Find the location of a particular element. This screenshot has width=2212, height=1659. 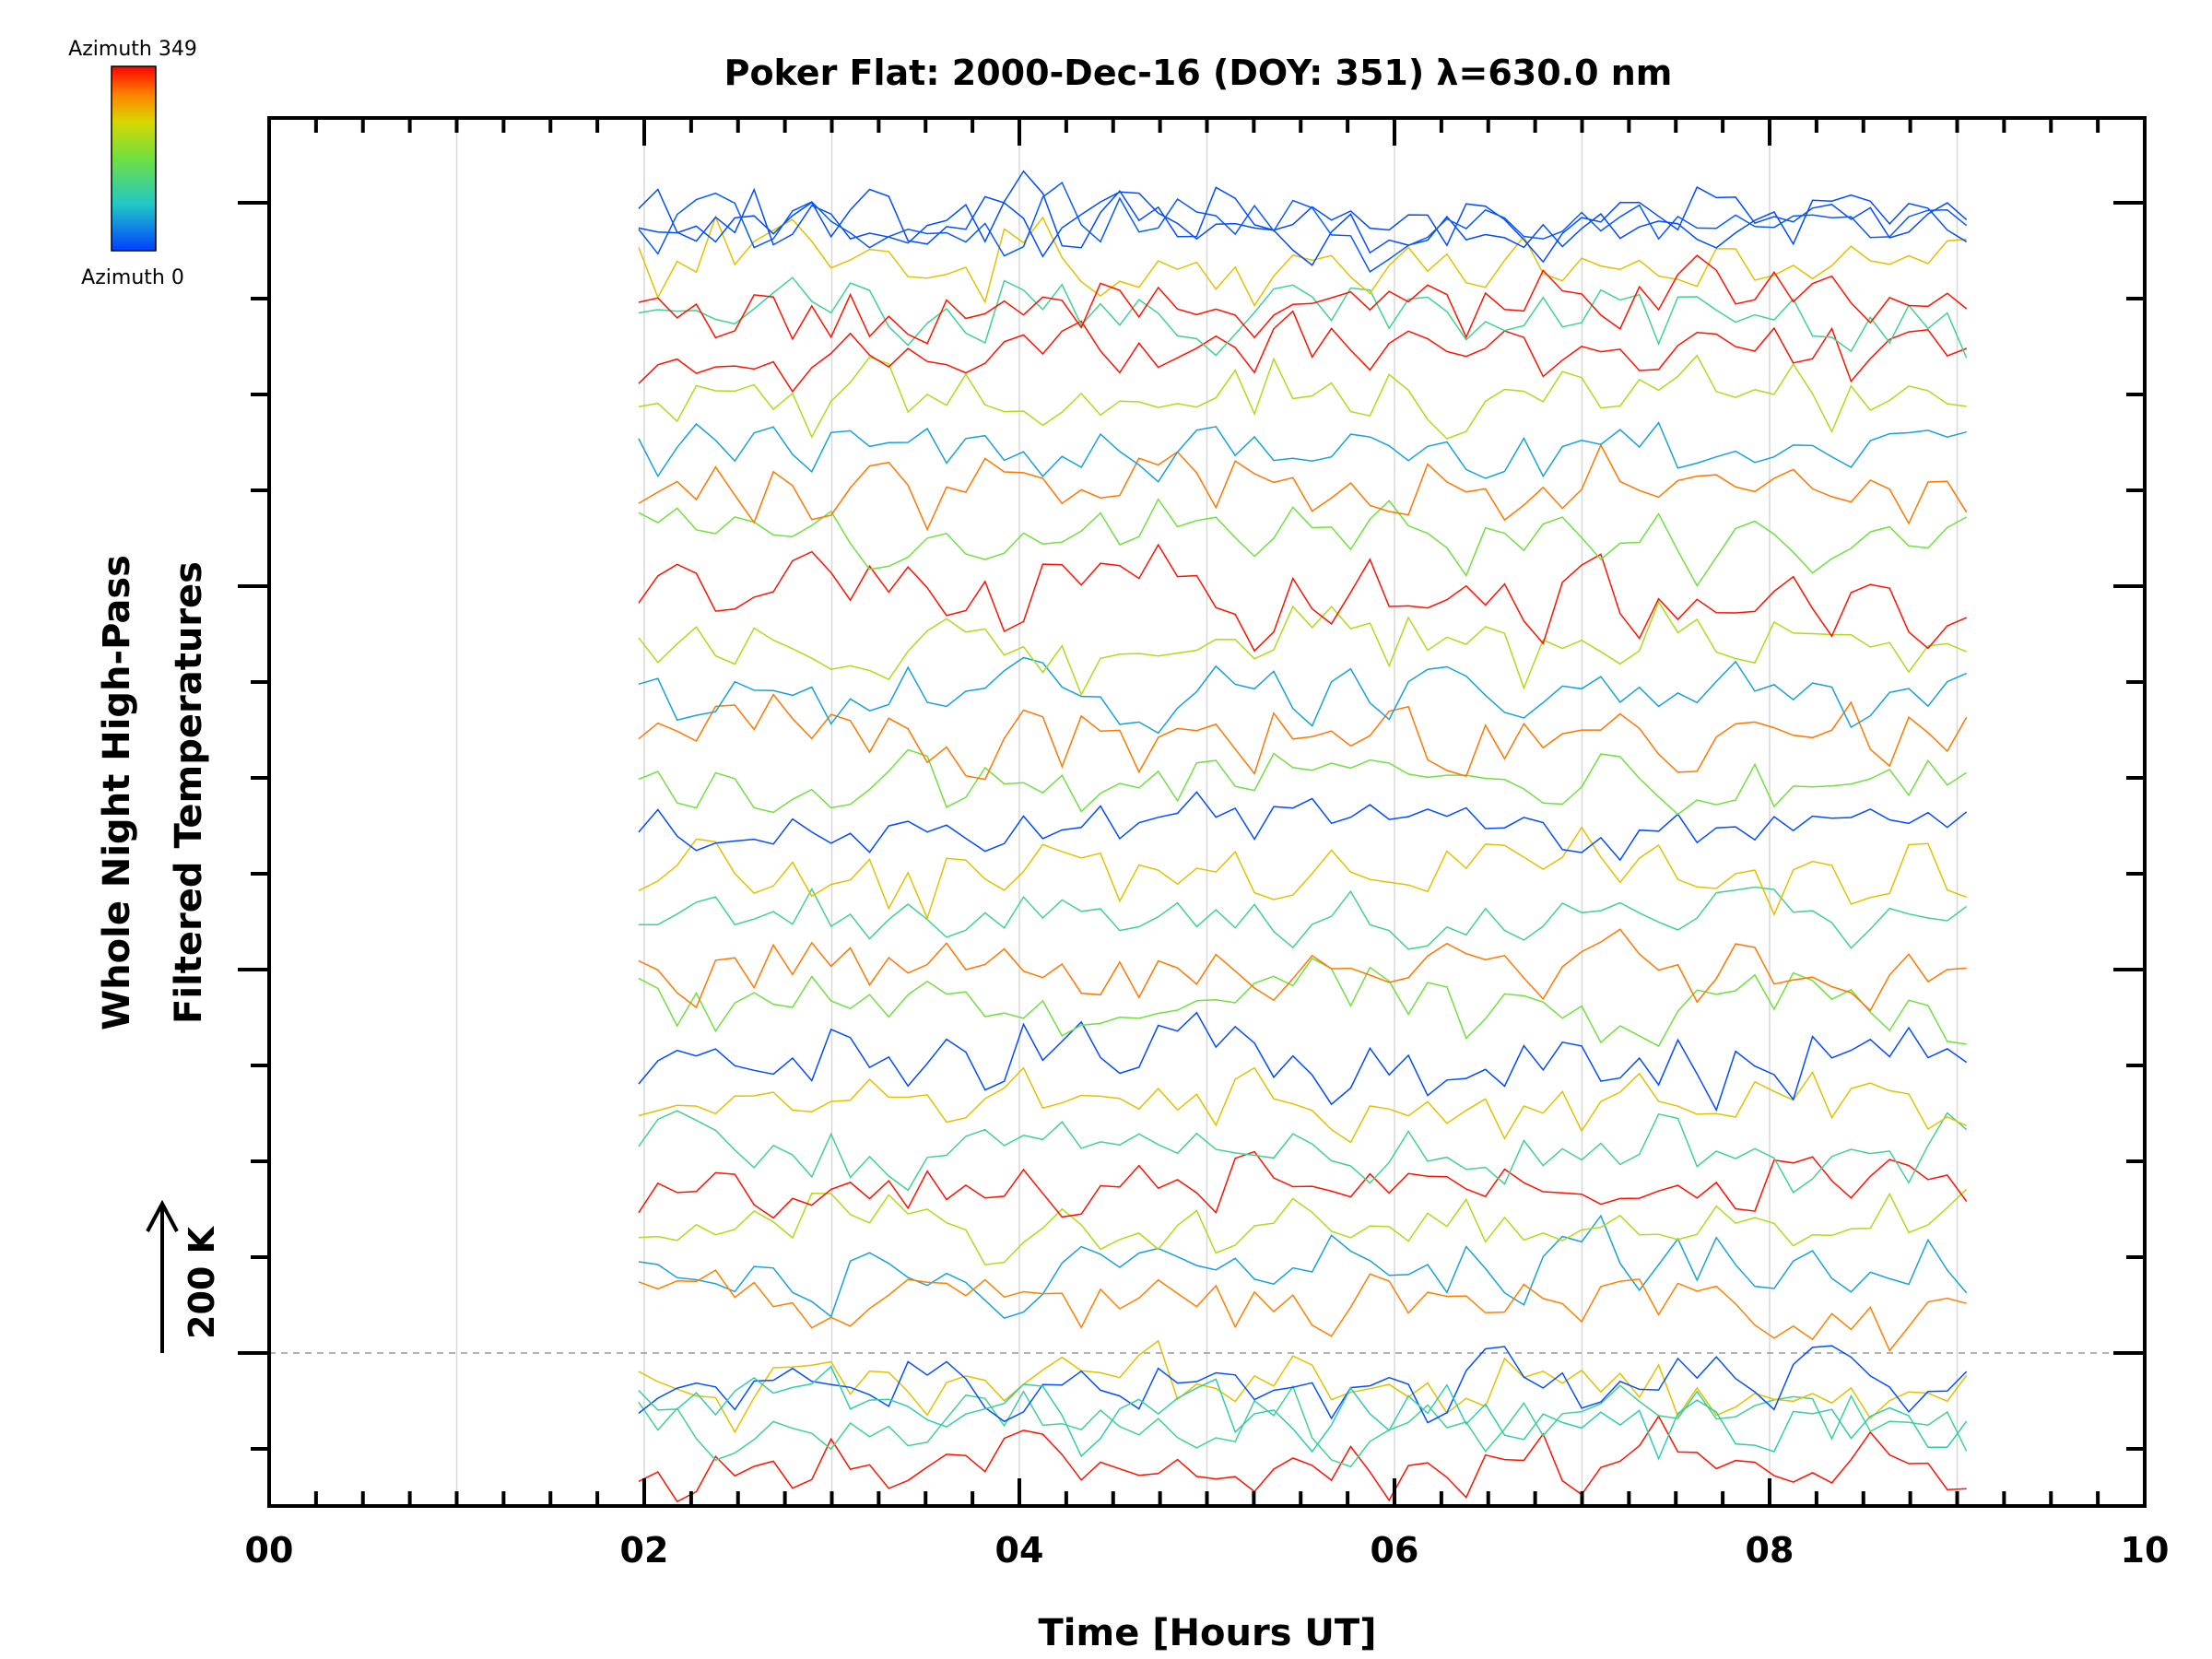

x-tick-label-08: 08 is located at coordinates (1770, 1550).